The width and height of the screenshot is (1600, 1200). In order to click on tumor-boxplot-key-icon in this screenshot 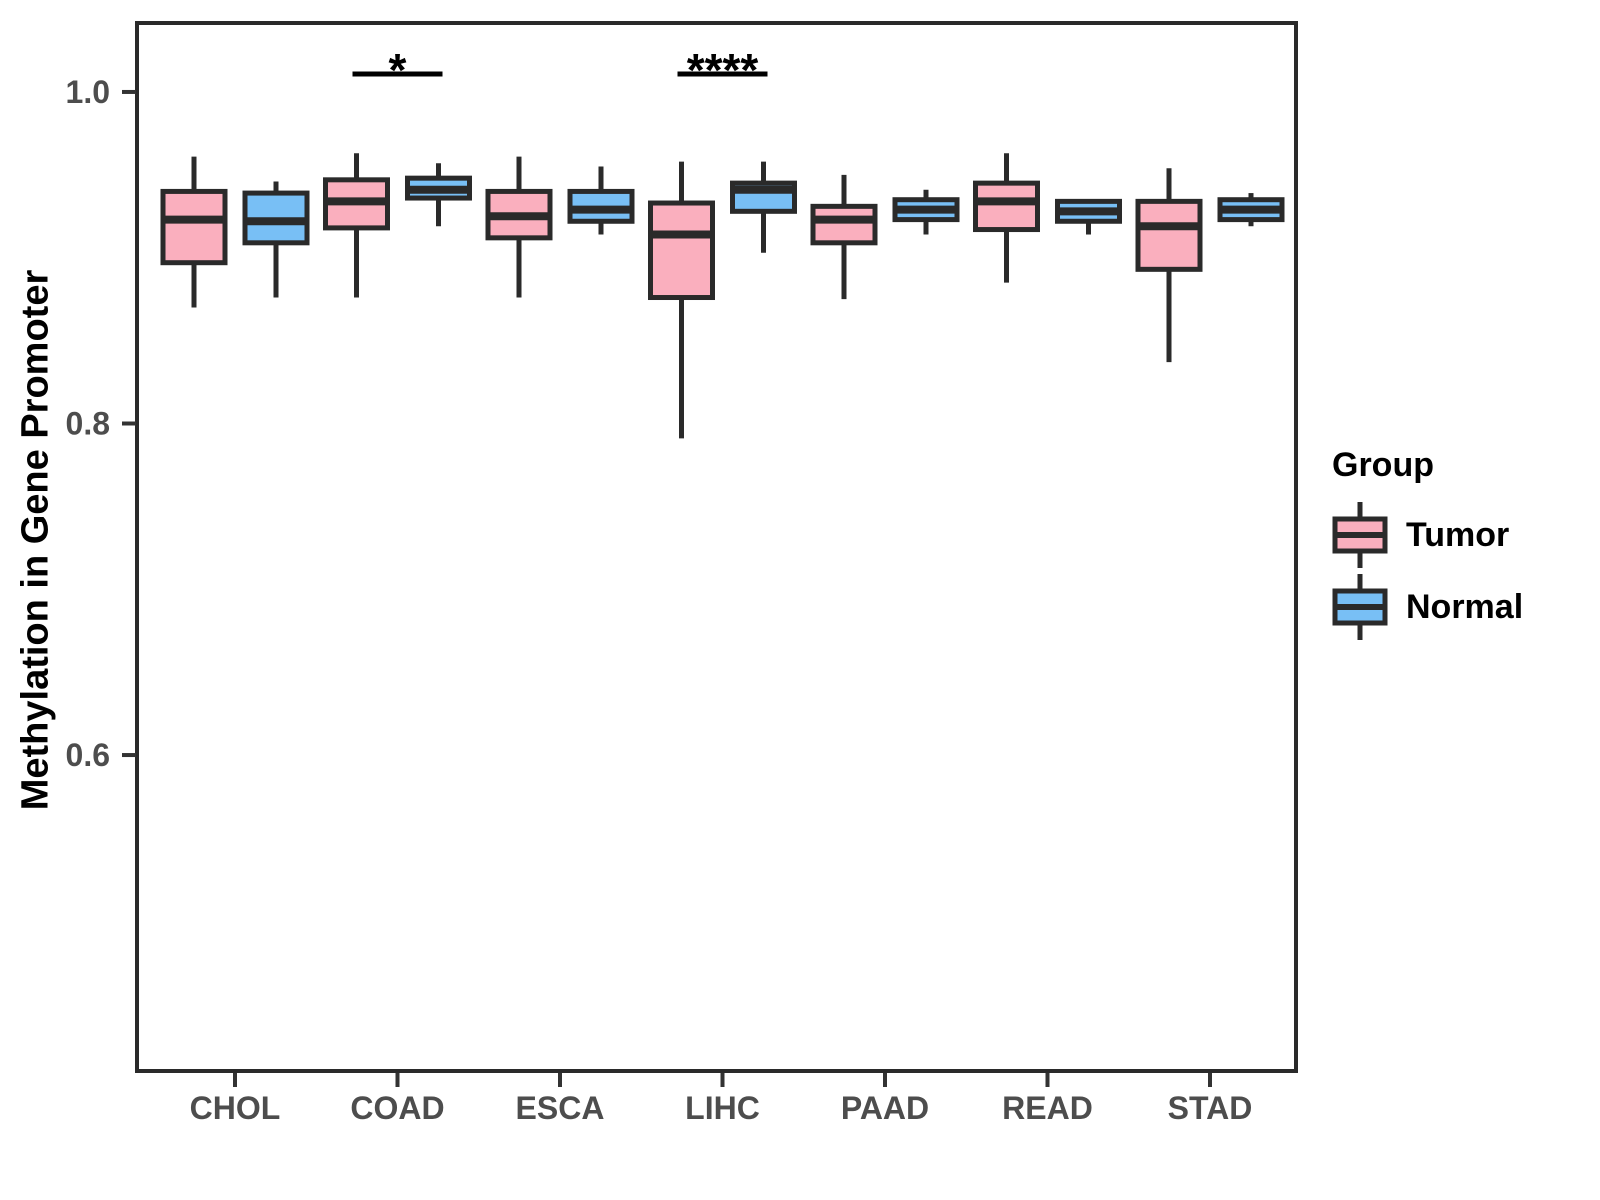, I will do `click(1360, 535)`.